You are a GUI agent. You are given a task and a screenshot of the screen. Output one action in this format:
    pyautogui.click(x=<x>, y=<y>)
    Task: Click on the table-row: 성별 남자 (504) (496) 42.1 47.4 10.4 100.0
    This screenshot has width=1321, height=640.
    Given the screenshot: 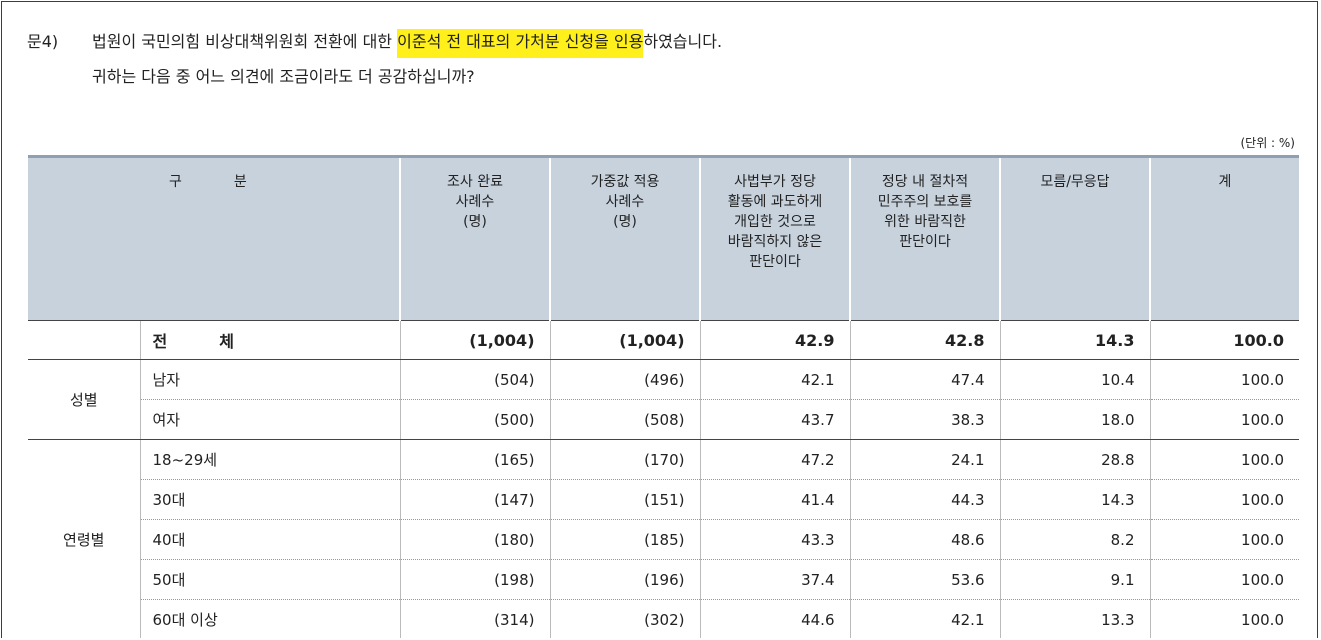 What is the action you would take?
    pyautogui.click(x=663, y=399)
    